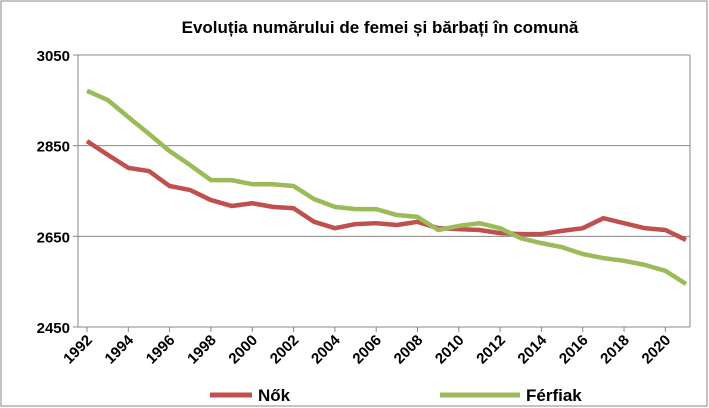  Describe the element at coordinates (554, 395) in the screenshot. I see `legend-label: Férfiak` at that location.